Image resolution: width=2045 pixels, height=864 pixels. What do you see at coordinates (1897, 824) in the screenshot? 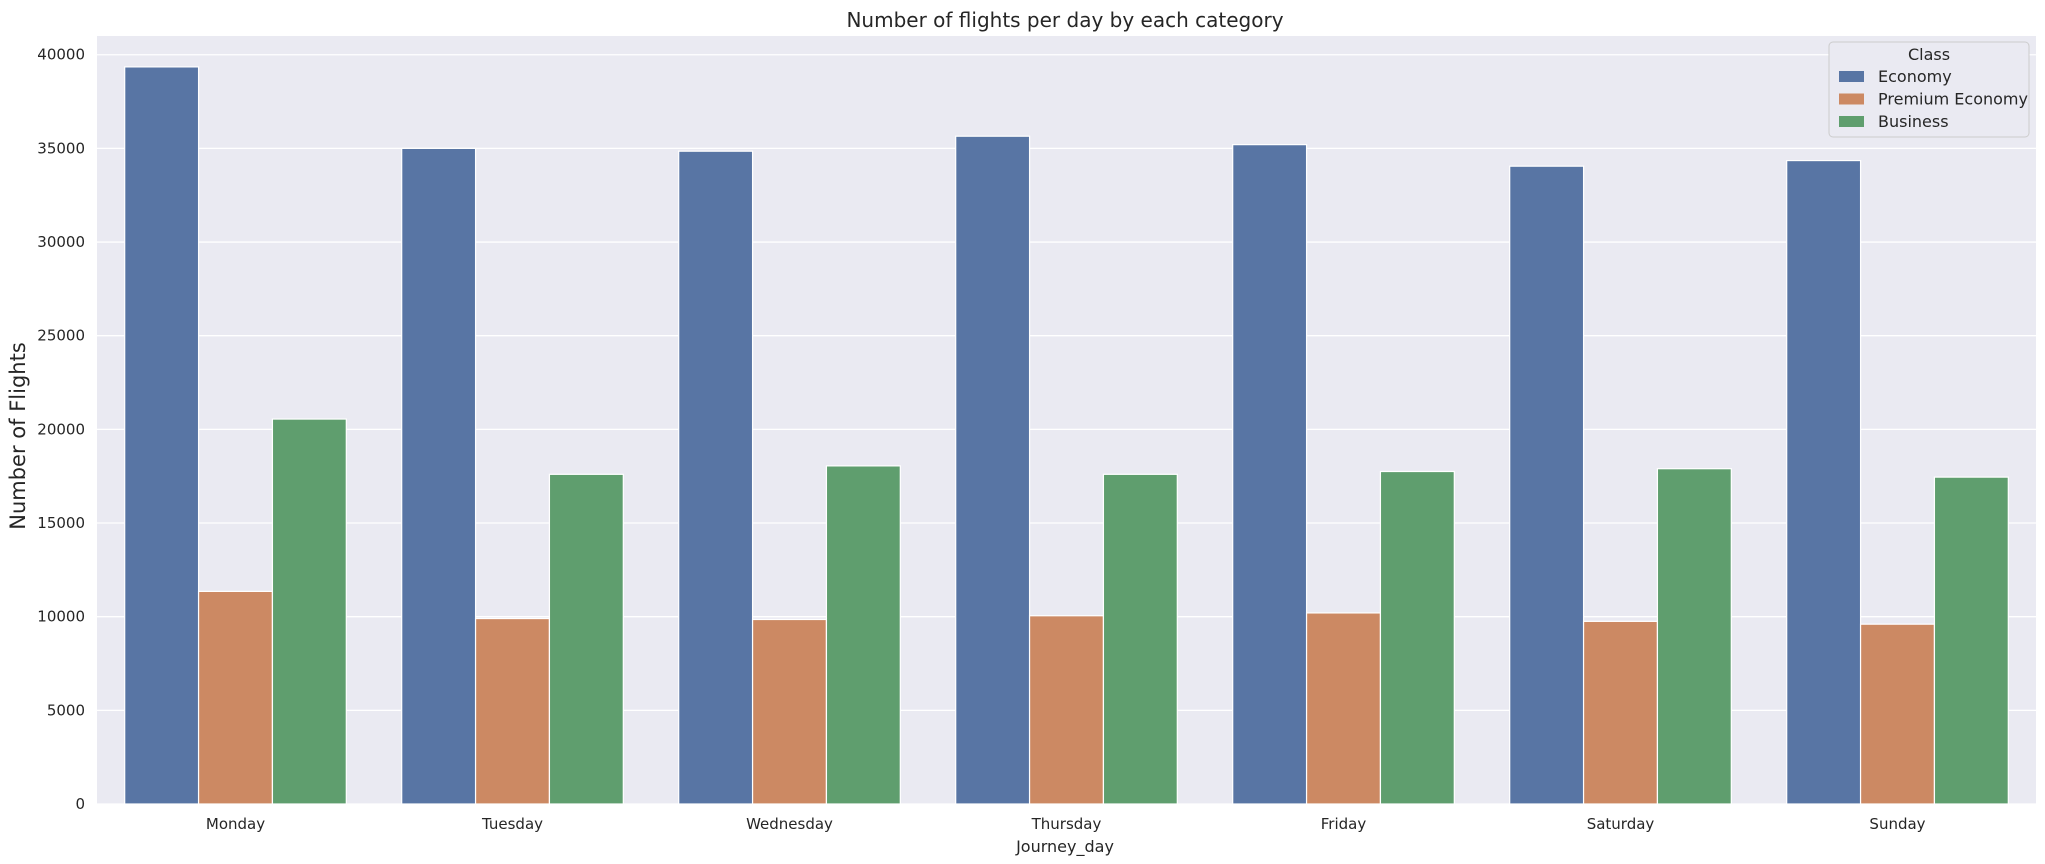
I see `x-tick-label: Sunday` at bounding box center [1897, 824].